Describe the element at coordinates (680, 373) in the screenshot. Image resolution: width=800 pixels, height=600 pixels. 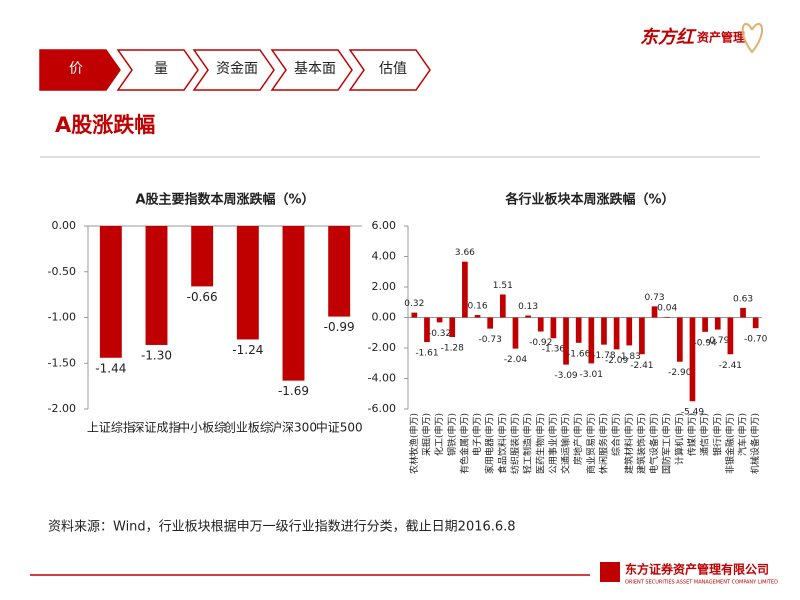
I see `data-label: -2.90` at that location.